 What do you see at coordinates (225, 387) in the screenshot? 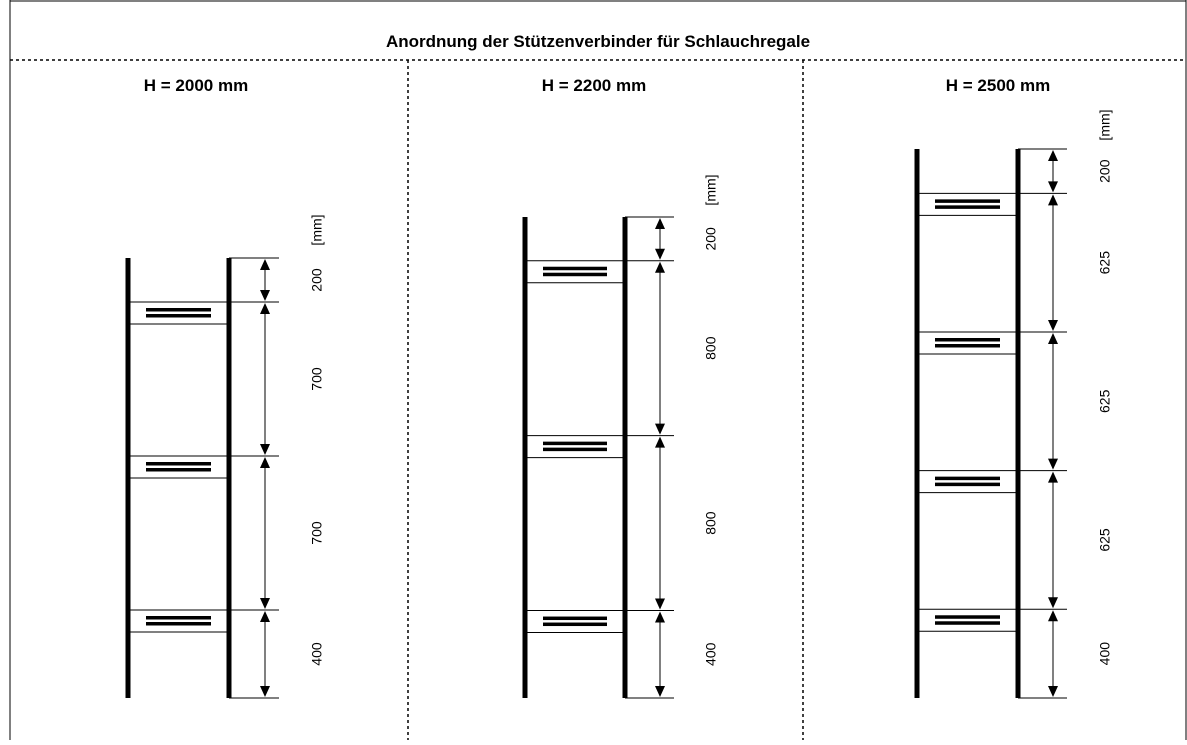
I see `column-h2000: H = 2000 mm 200 700 700 400 [mm]` at bounding box center [225, 387].